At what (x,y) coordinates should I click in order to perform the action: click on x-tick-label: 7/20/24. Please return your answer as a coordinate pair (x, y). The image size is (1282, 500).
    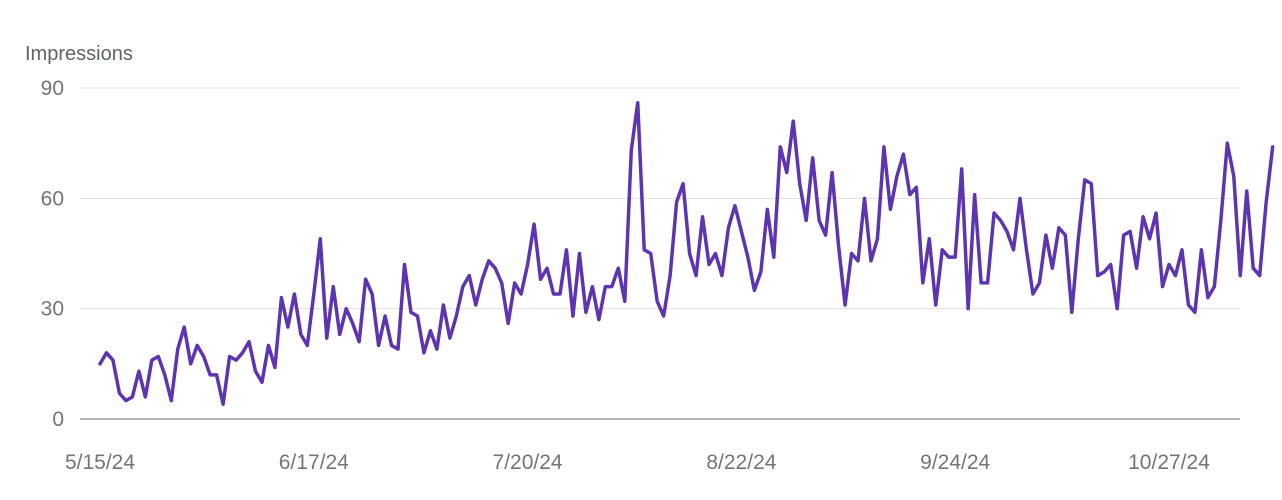
    Looking at the image, I should click on (528, 462).